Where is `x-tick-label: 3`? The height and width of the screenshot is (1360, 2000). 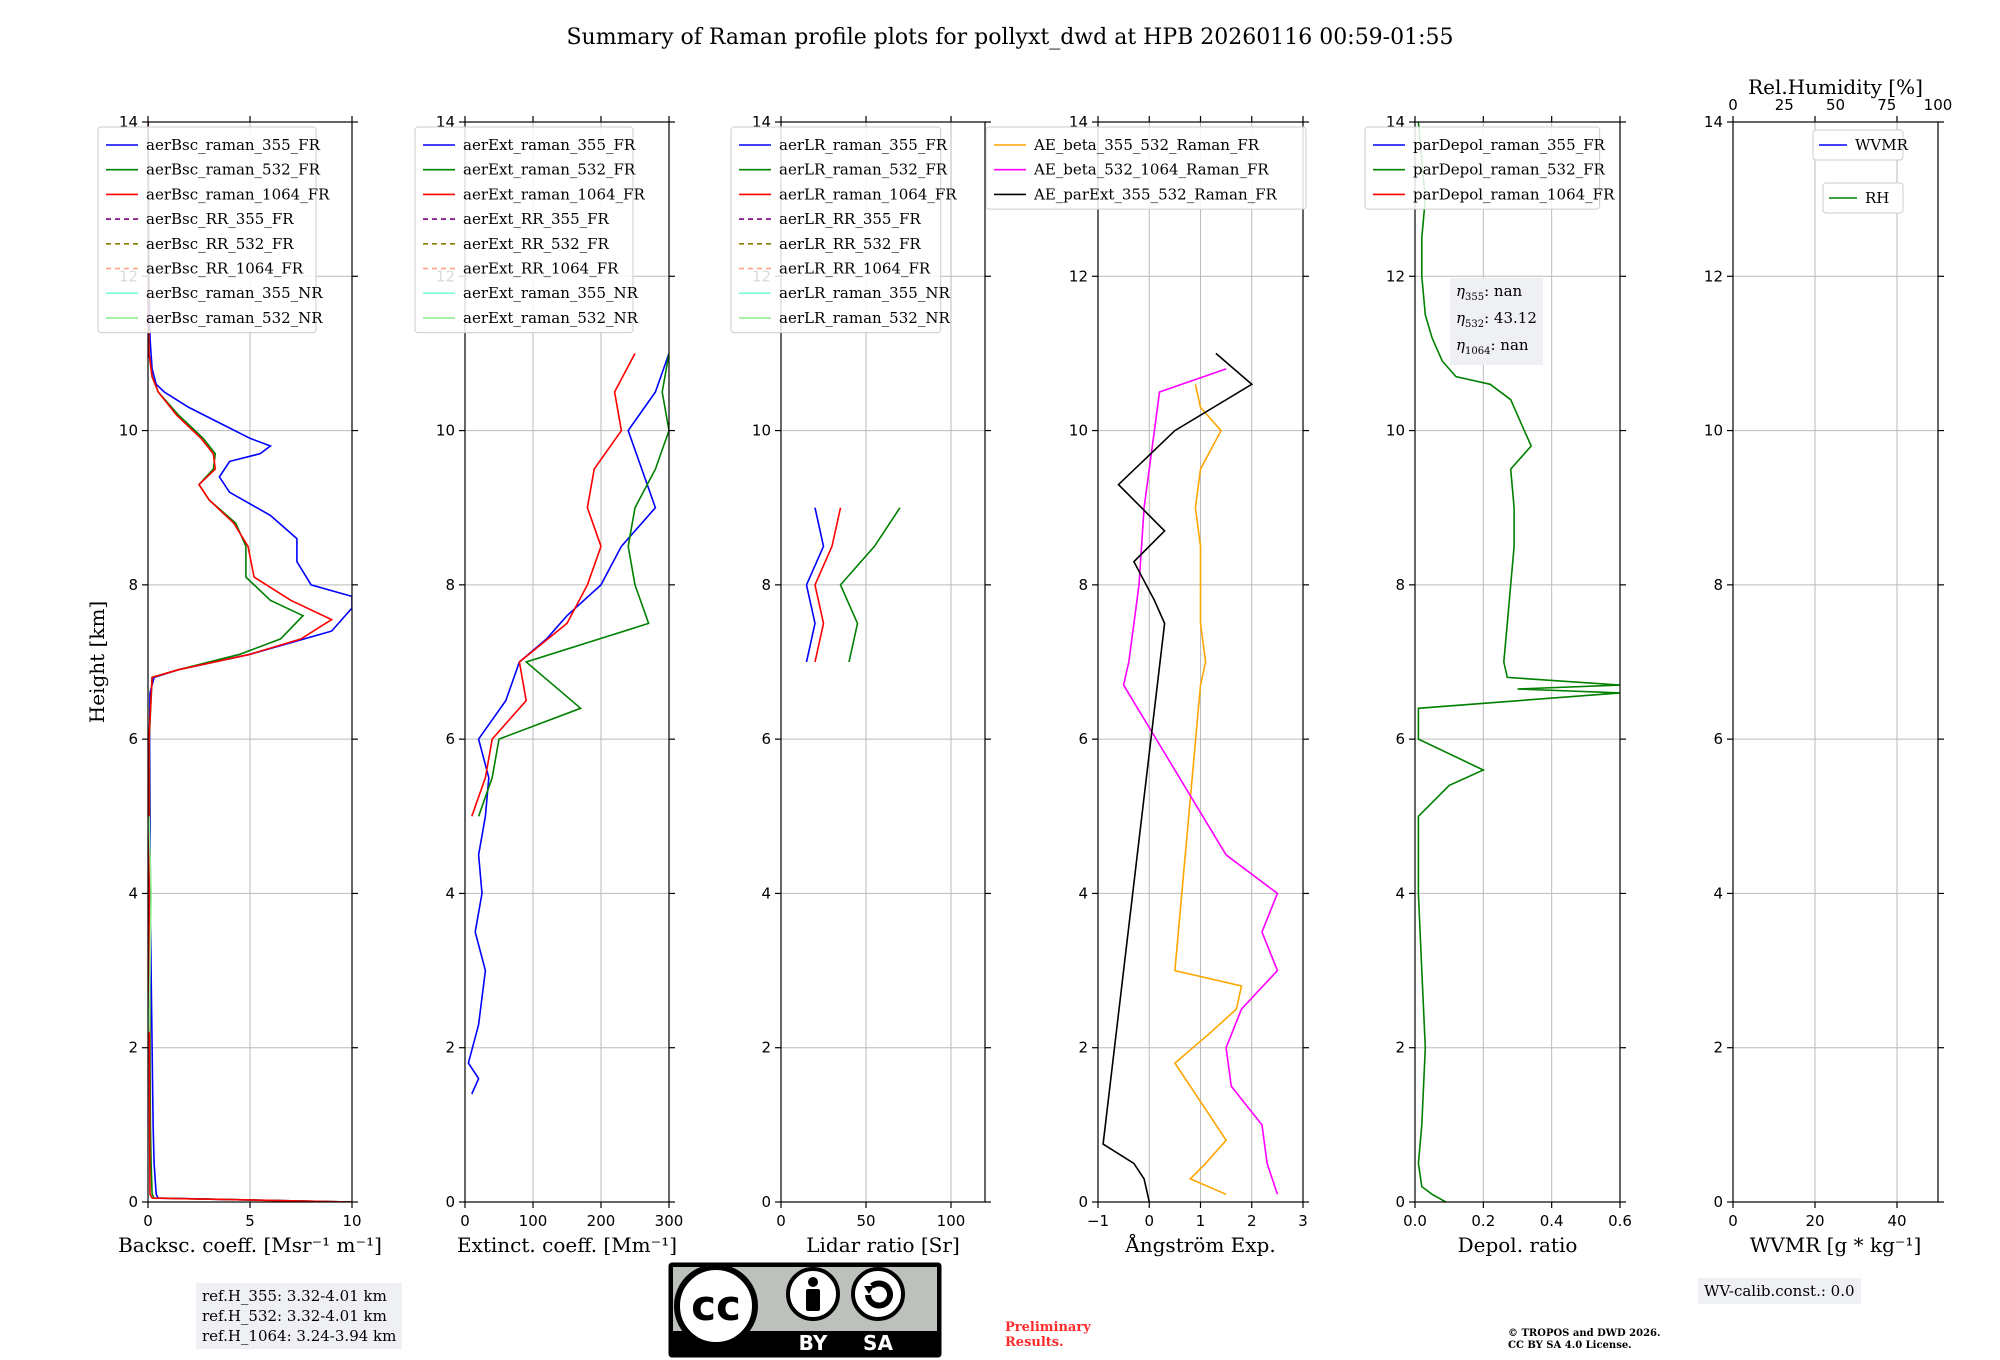
x-tick-label: 3 is located at coordinates (1303, 1221).